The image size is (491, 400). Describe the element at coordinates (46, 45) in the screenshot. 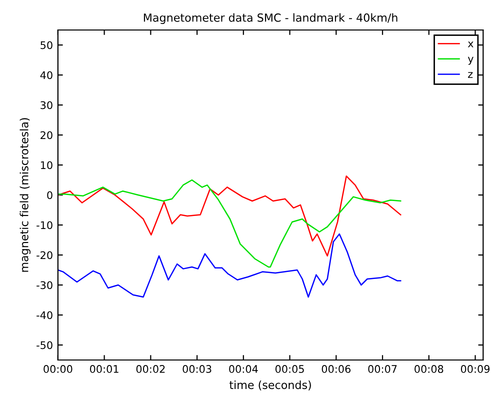

I see `y-tick-label: 50` at that location.